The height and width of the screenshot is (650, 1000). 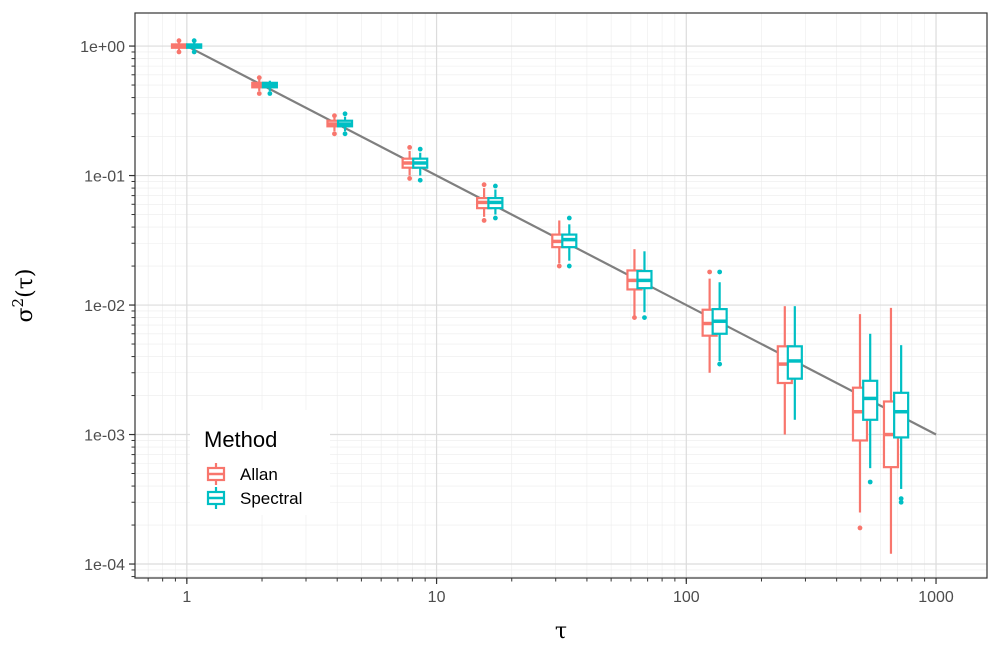 What do you see at coordinates (216, 474) in the screenshot?
I see `legend-key-allan` at bounding box center [216, 474].